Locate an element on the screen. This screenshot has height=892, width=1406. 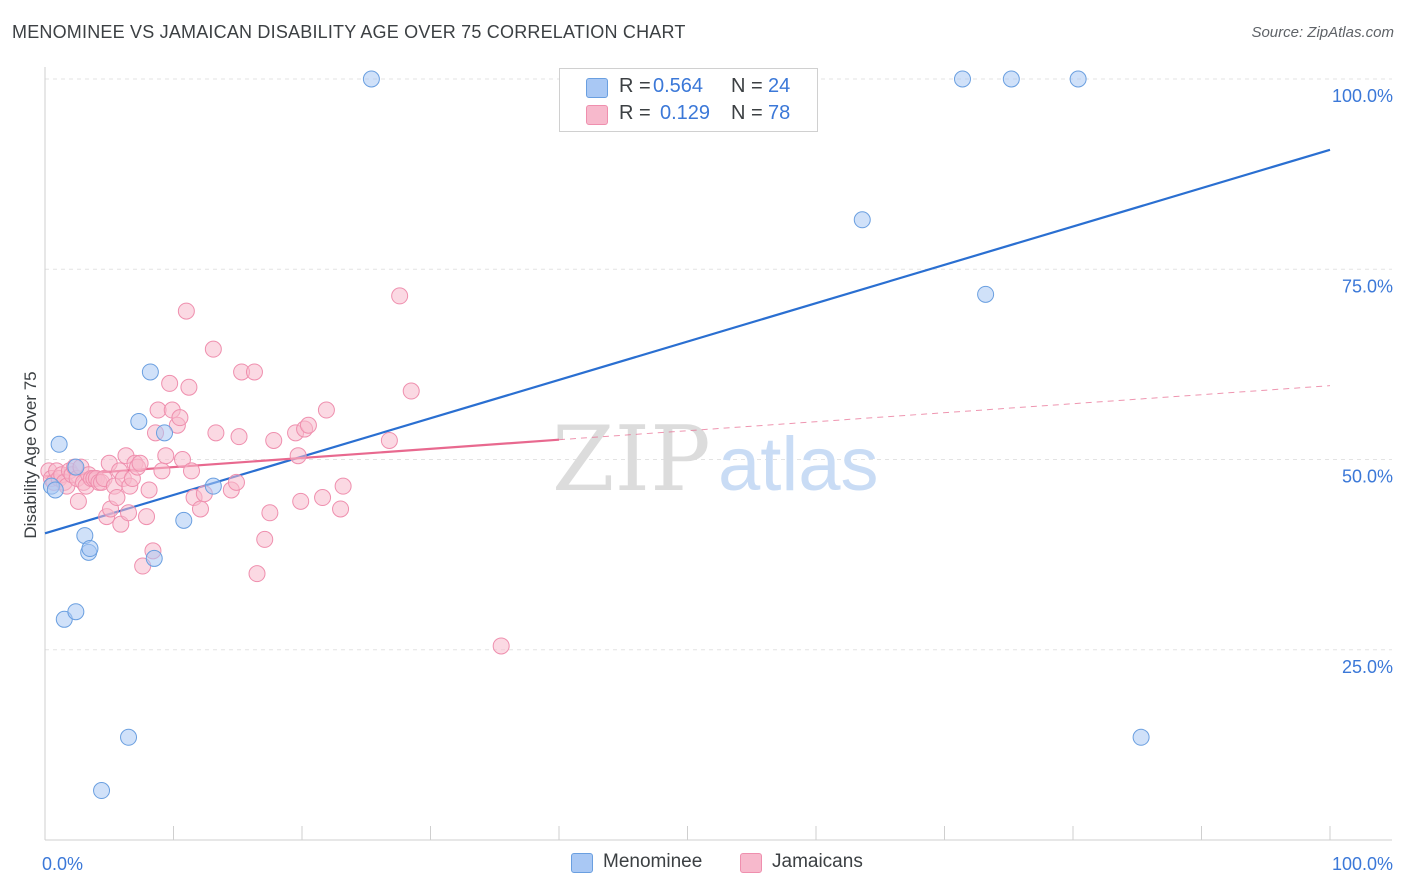
watermark-zip: ZIP is located at coordinates (631, 459).